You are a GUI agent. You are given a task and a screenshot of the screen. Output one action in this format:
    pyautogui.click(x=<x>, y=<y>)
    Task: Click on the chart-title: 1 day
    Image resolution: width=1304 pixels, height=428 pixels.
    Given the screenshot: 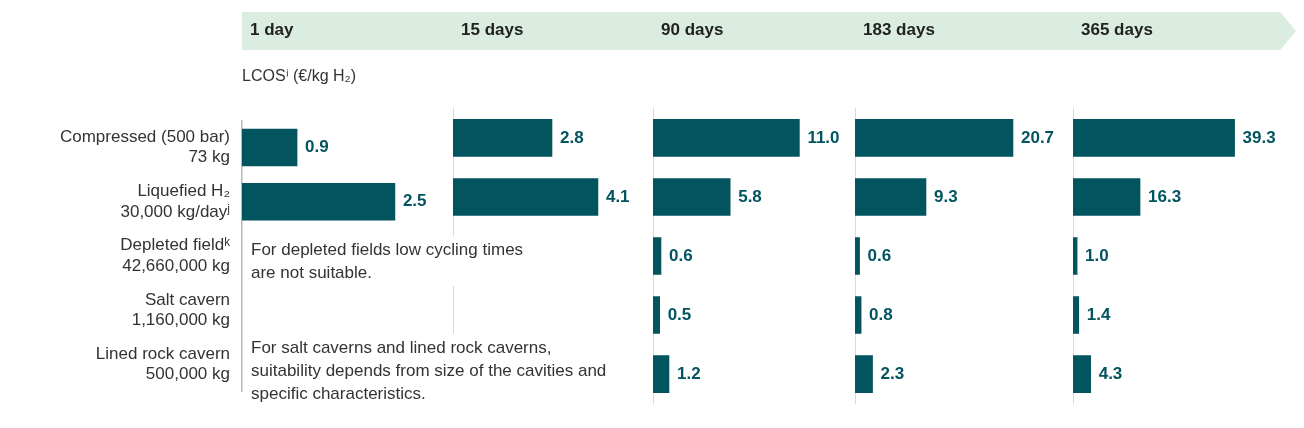 What is the action you would take?
    pyautogui.click(x=272, y=30)
    